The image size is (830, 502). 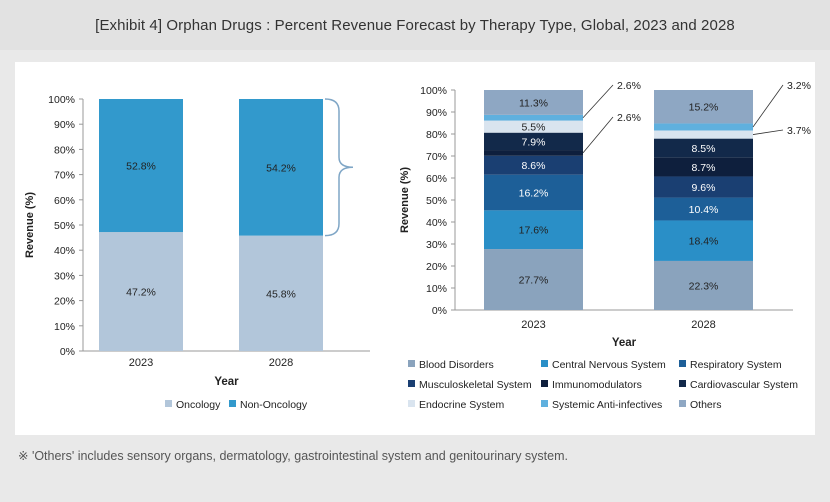 I want to click on legend-label: Central Nervous System, so click(x=609, y=365).